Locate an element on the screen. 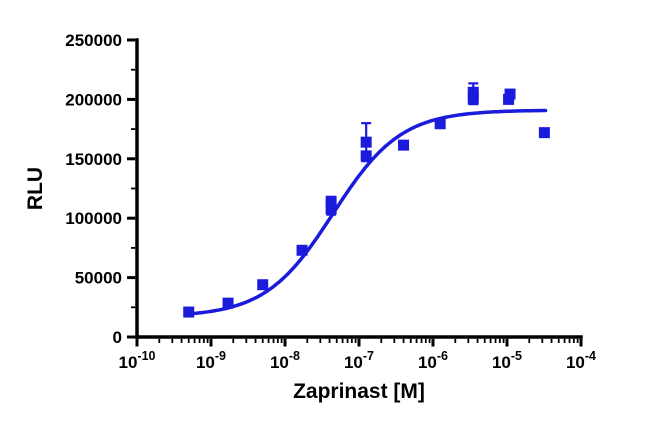  x-axis-title: Zaprinast [M] is located at coordinates (359, 391).